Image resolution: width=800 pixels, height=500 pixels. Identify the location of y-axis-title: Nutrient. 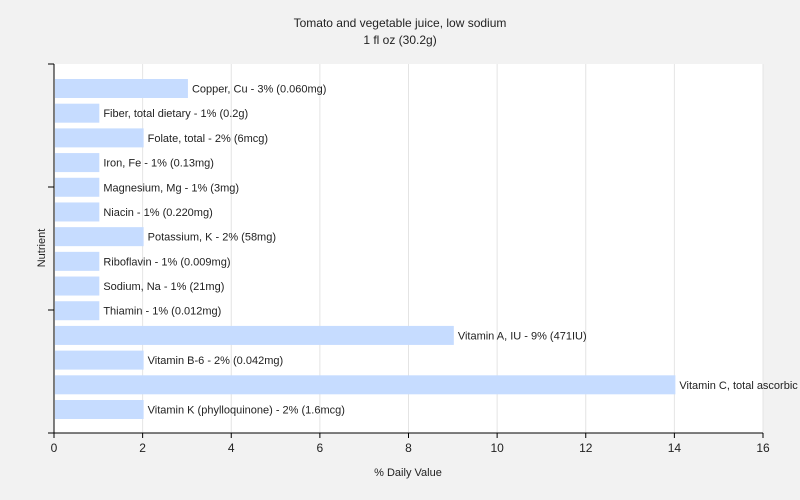
(42, 248).